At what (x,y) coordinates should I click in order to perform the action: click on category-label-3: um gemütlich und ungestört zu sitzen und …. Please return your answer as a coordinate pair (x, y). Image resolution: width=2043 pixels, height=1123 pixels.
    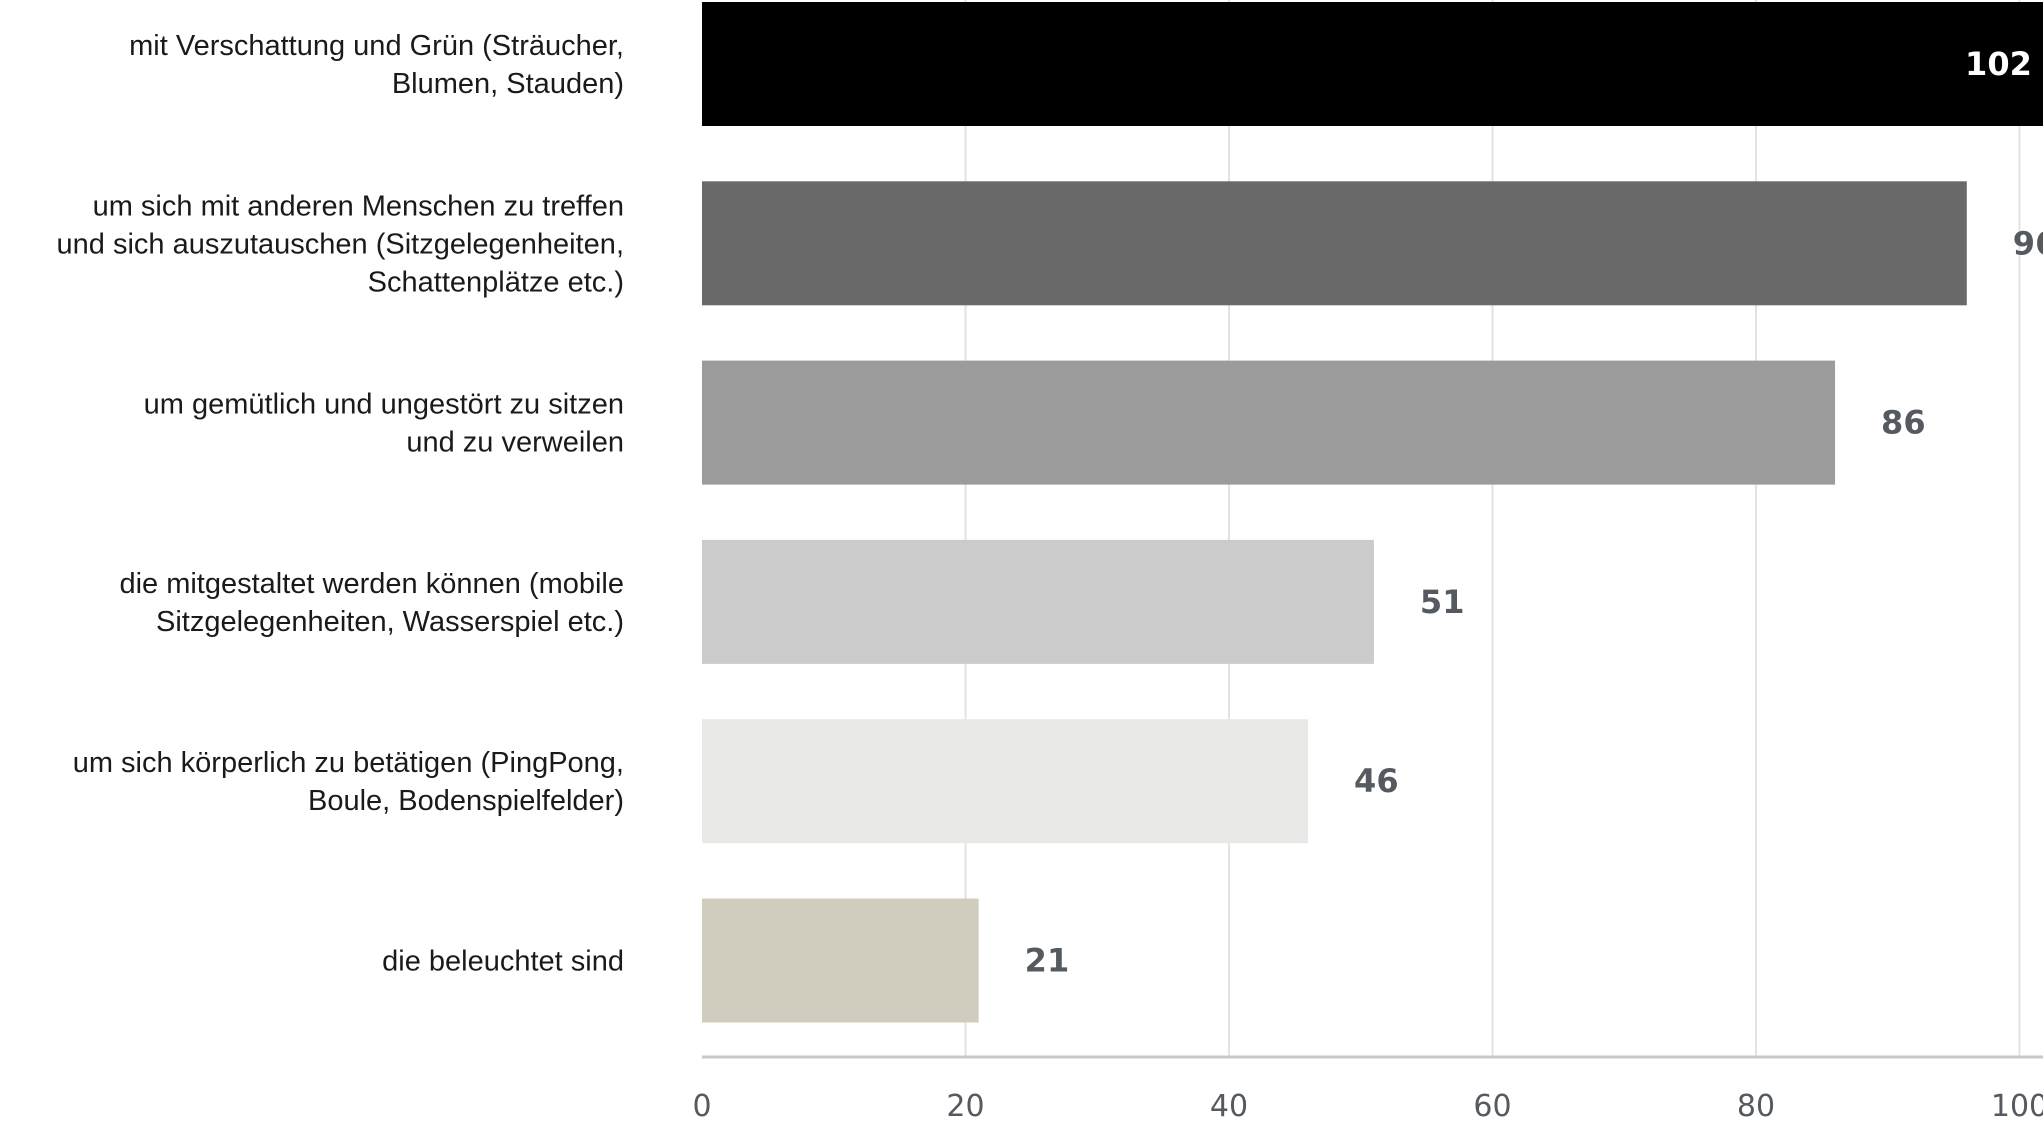
    Looking at the image, I should click on (384, 424).